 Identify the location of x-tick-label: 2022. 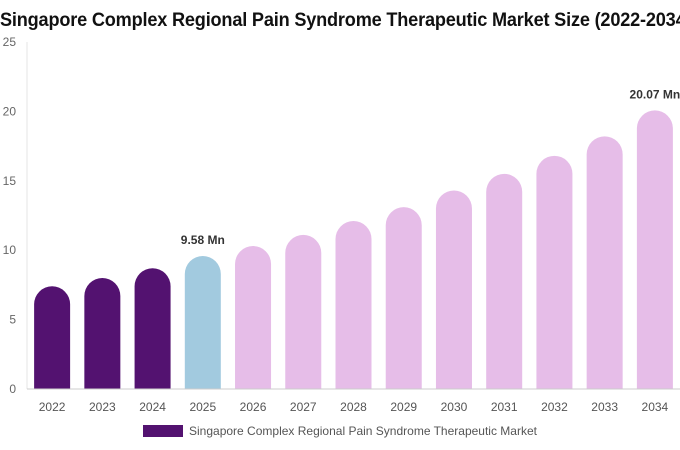
(52, 407).